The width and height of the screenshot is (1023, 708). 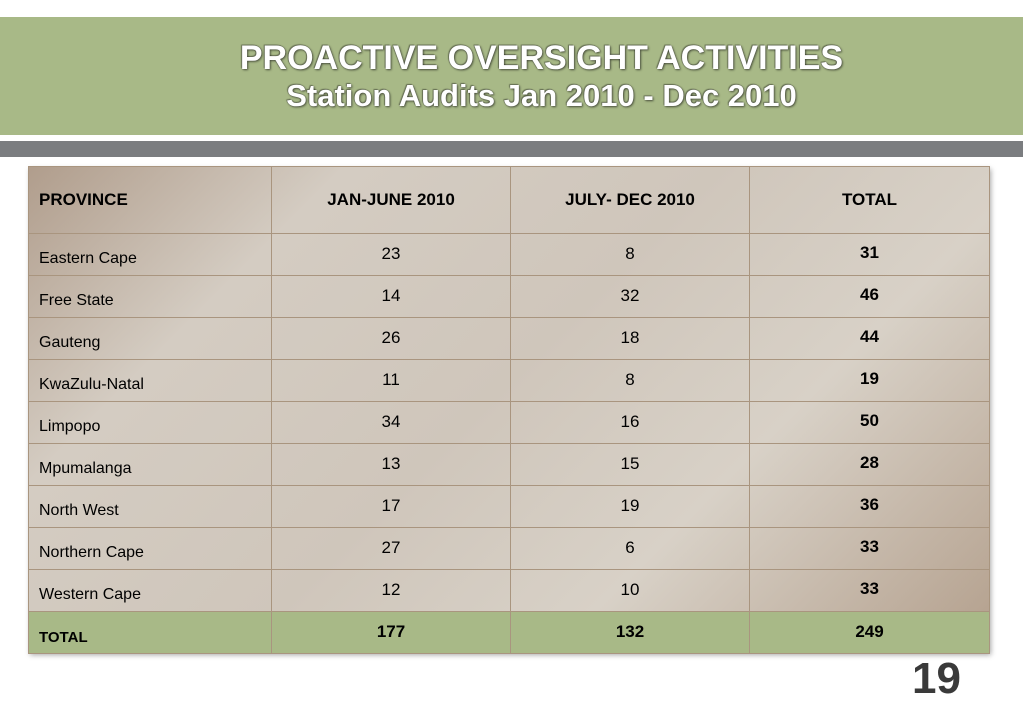 I want to click on table-row: North West 17 19 36, so click(x=509, y=506).